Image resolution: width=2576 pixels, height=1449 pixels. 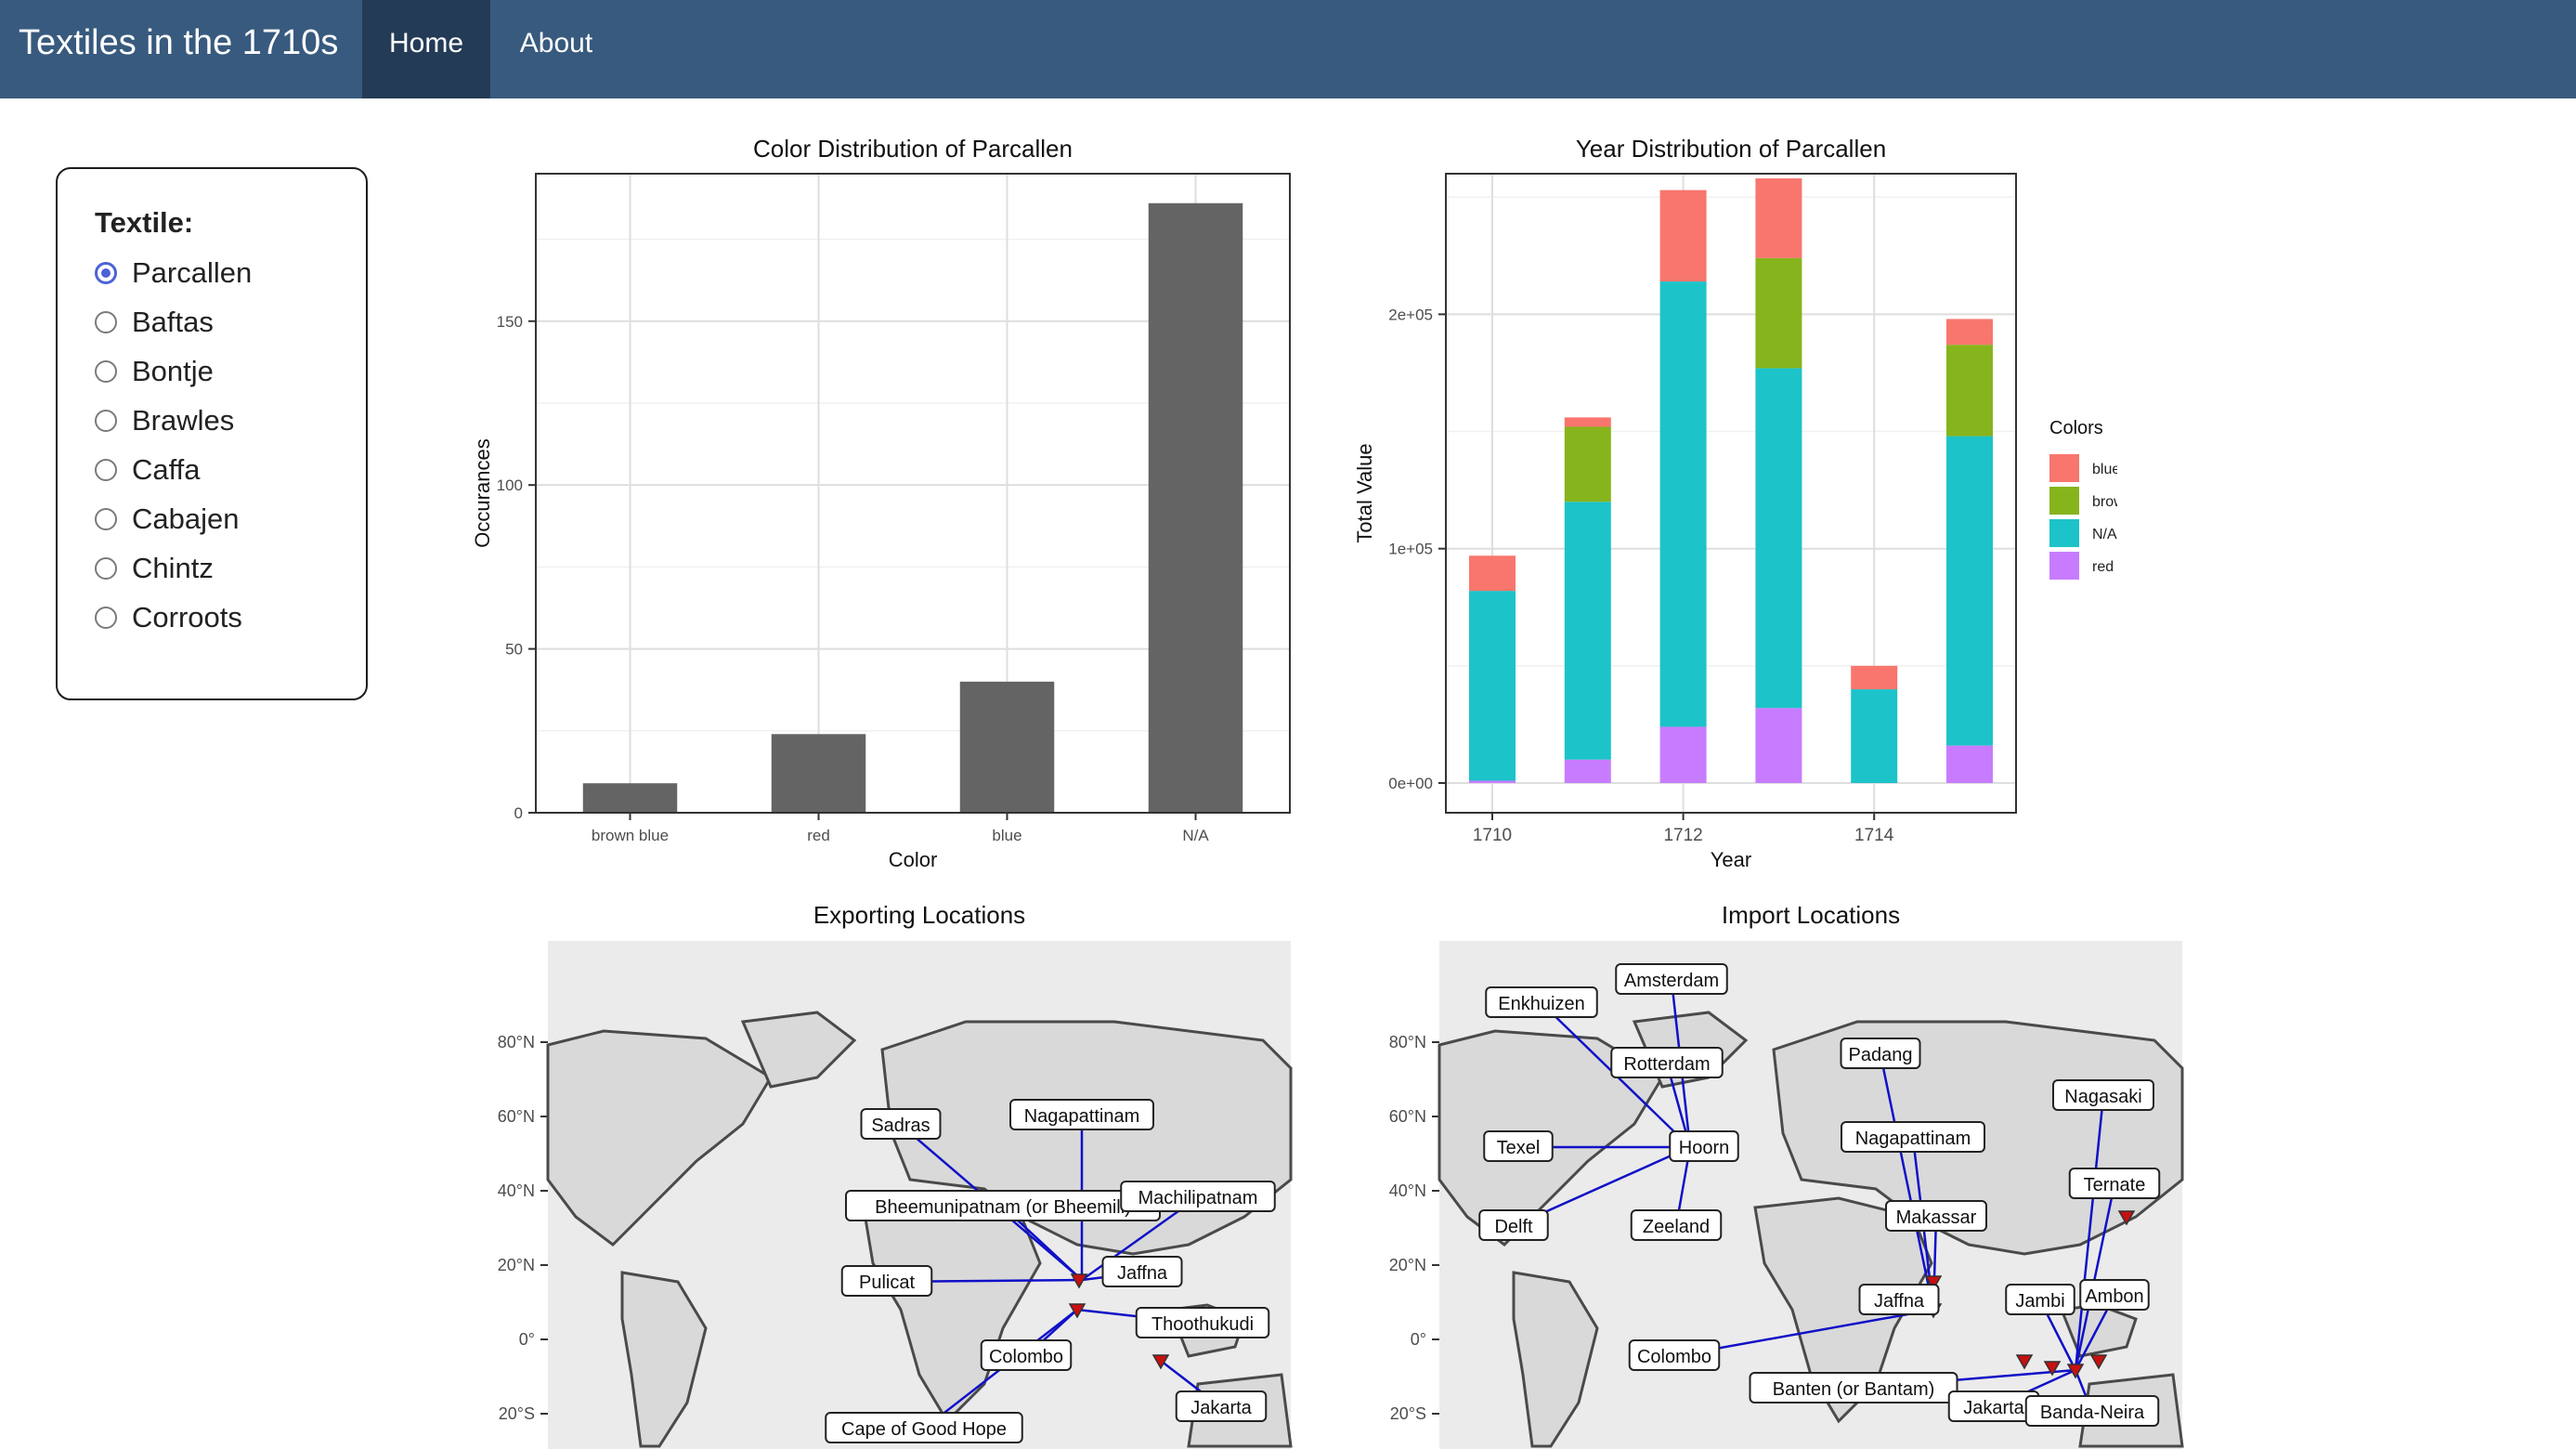 I want to click on label-text: Colombo, so click(x=1026, y=1357).